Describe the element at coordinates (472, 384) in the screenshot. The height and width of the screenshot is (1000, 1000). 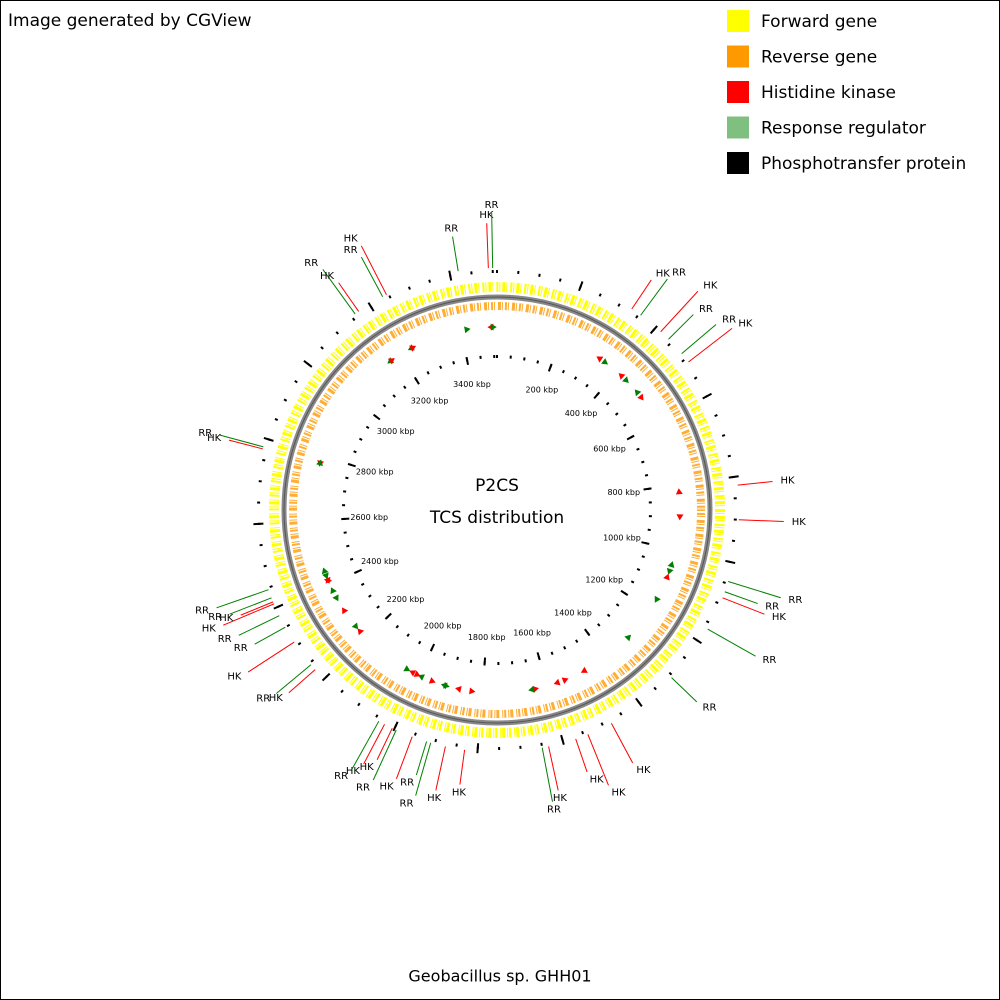
I see `tick-label: 3400 kbp` at that location.